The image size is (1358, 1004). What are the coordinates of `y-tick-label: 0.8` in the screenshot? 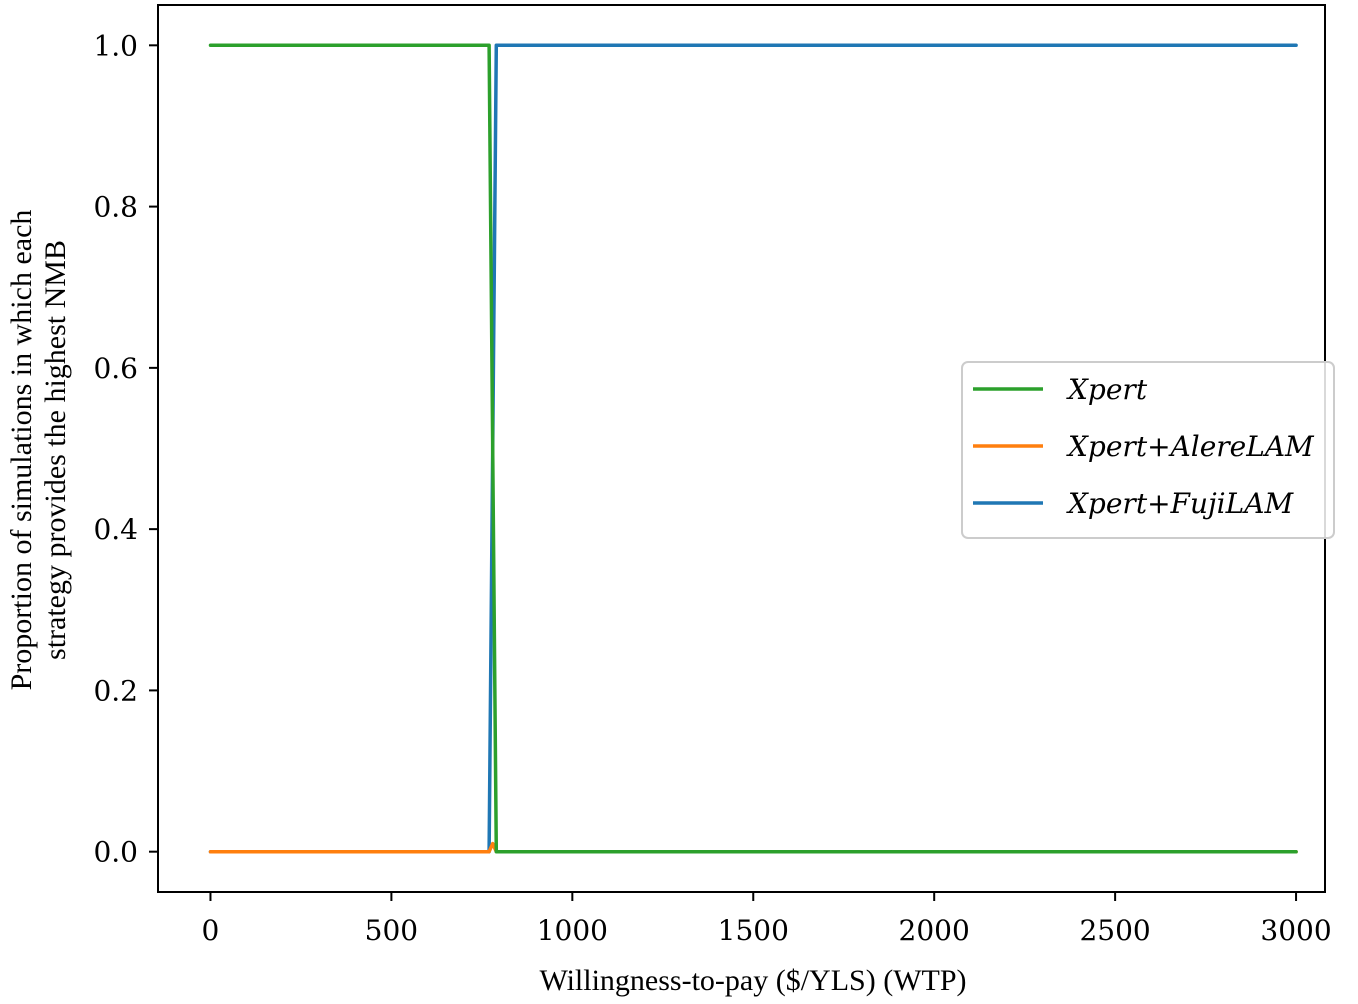 It's located at (115, 207).